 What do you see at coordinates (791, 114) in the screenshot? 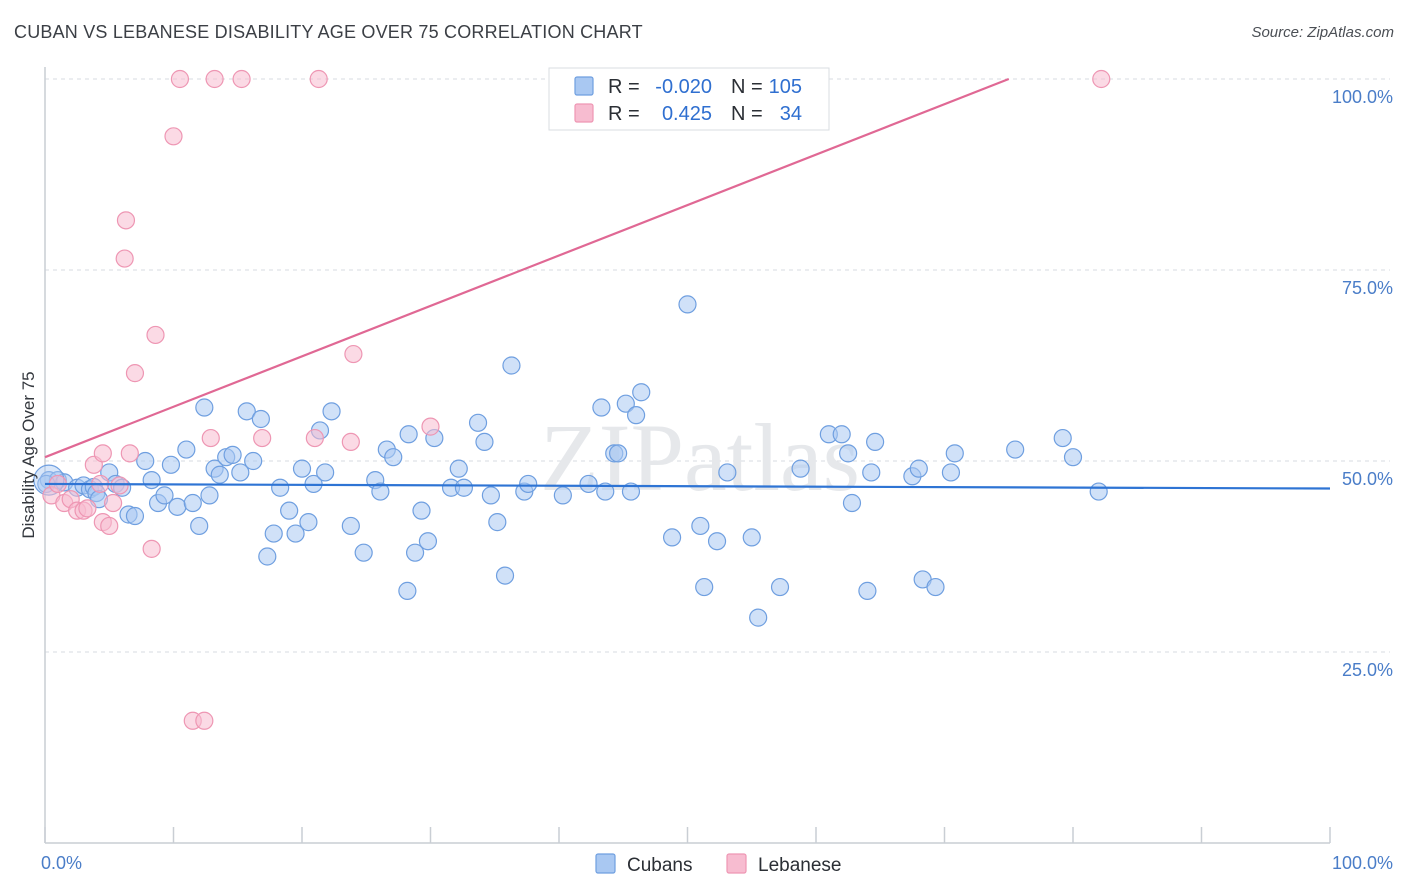
I see `legend-n-value: 34` at bounding box center [791, 114].